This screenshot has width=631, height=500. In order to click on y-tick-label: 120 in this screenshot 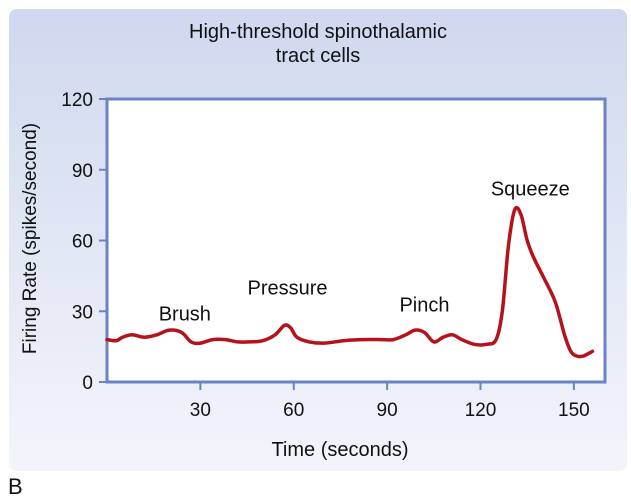, I will do `click(77, 100)`.